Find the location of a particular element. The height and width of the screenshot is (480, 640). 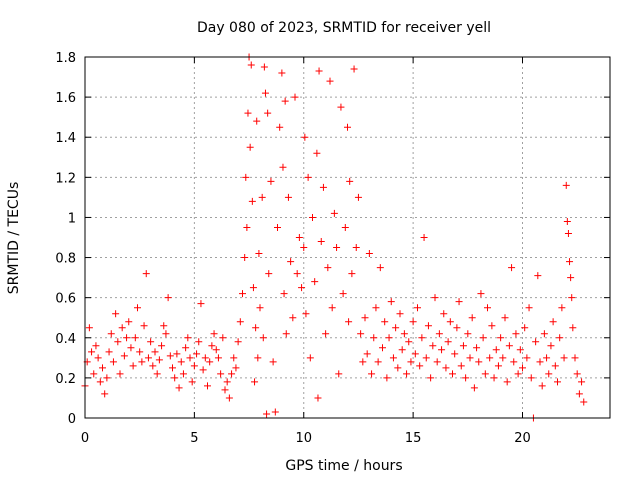

x-tick-label: 10 is located at coordinates (303, 438).